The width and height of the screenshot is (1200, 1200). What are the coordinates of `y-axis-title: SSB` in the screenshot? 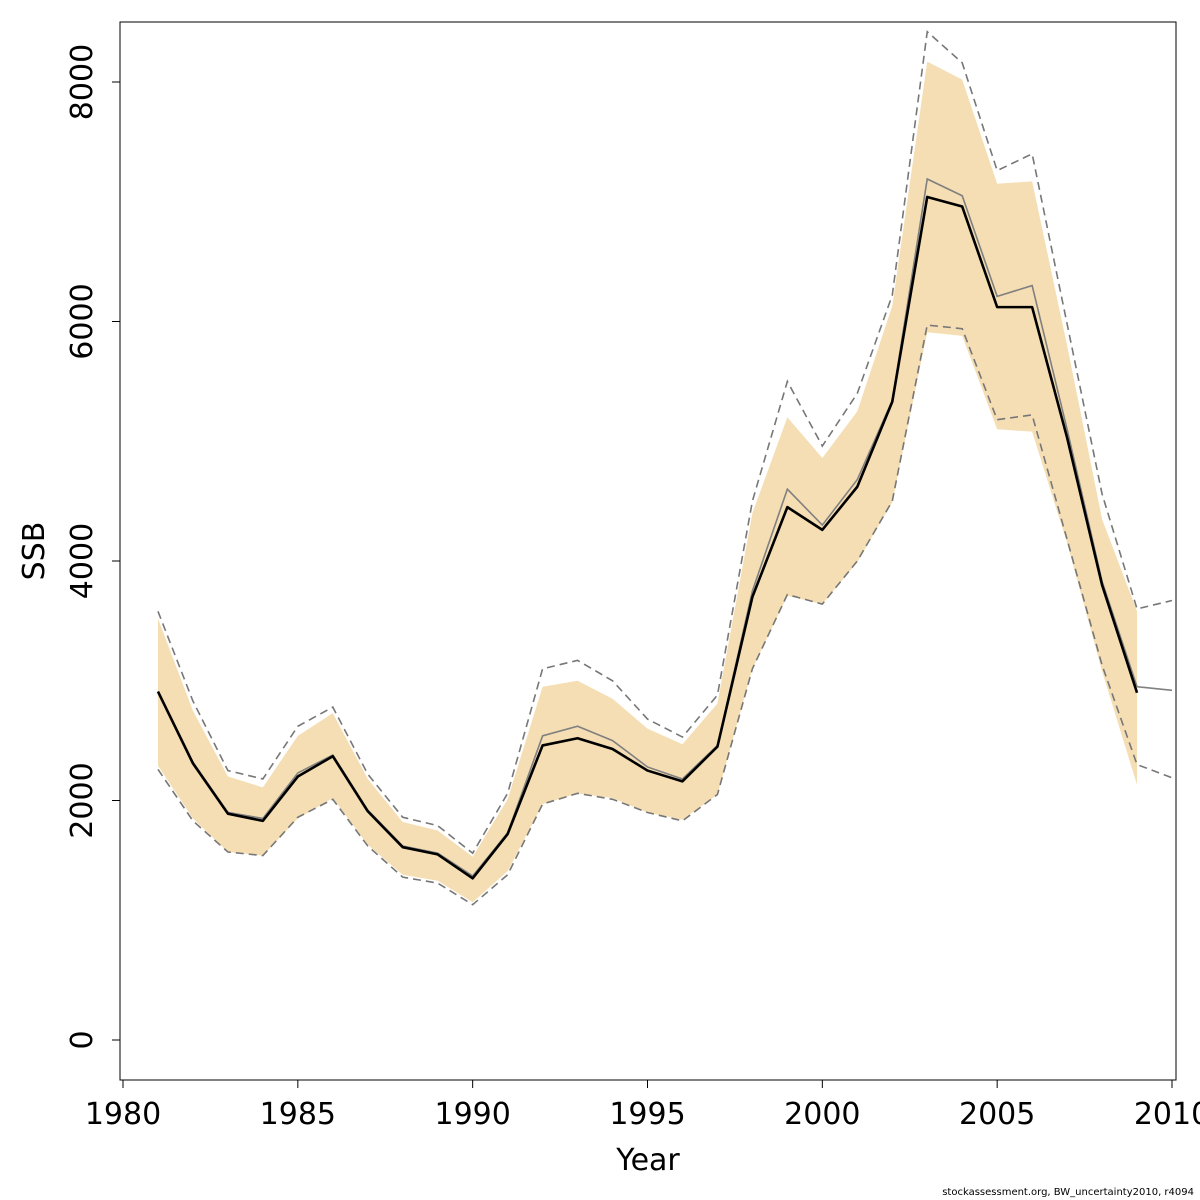 It's located at (34, 551).